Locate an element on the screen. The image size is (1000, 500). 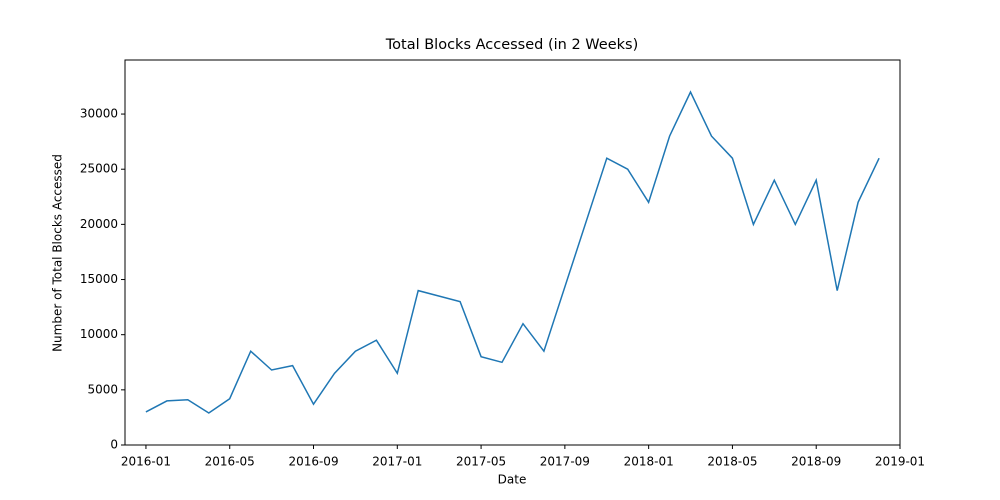
x-tick-label: 2016-05 is located at coordinates (230, 462).